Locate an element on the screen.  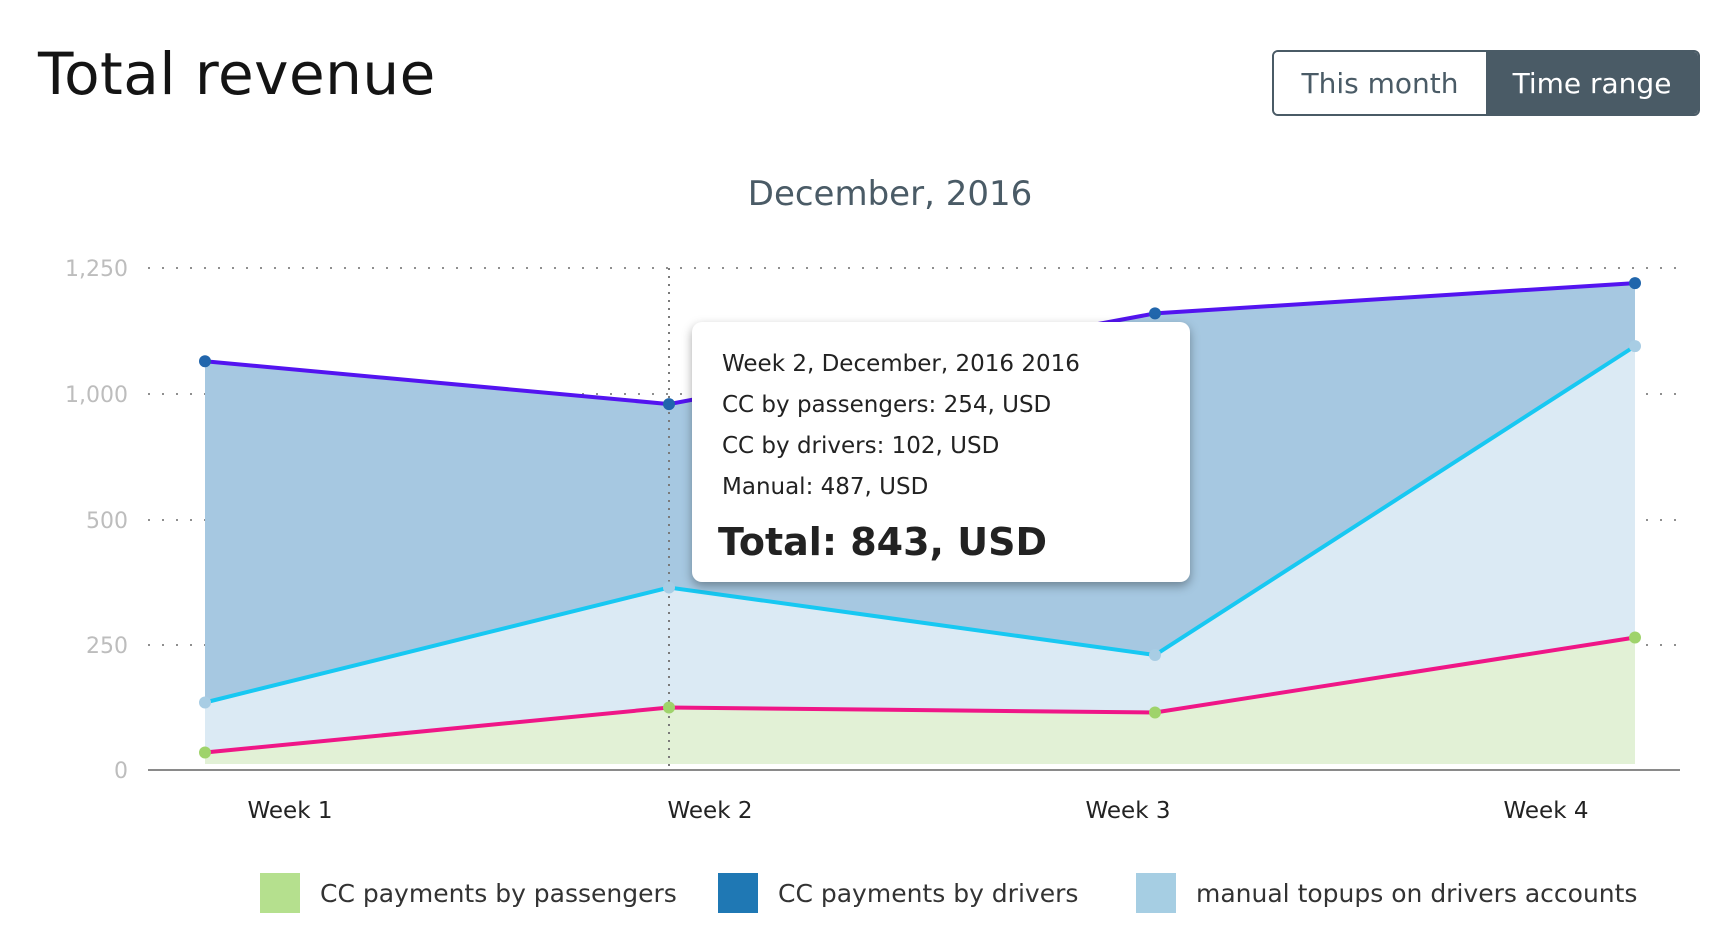
legend-item-passengers: CC payments by passengers is located at coordinates (468, 893).